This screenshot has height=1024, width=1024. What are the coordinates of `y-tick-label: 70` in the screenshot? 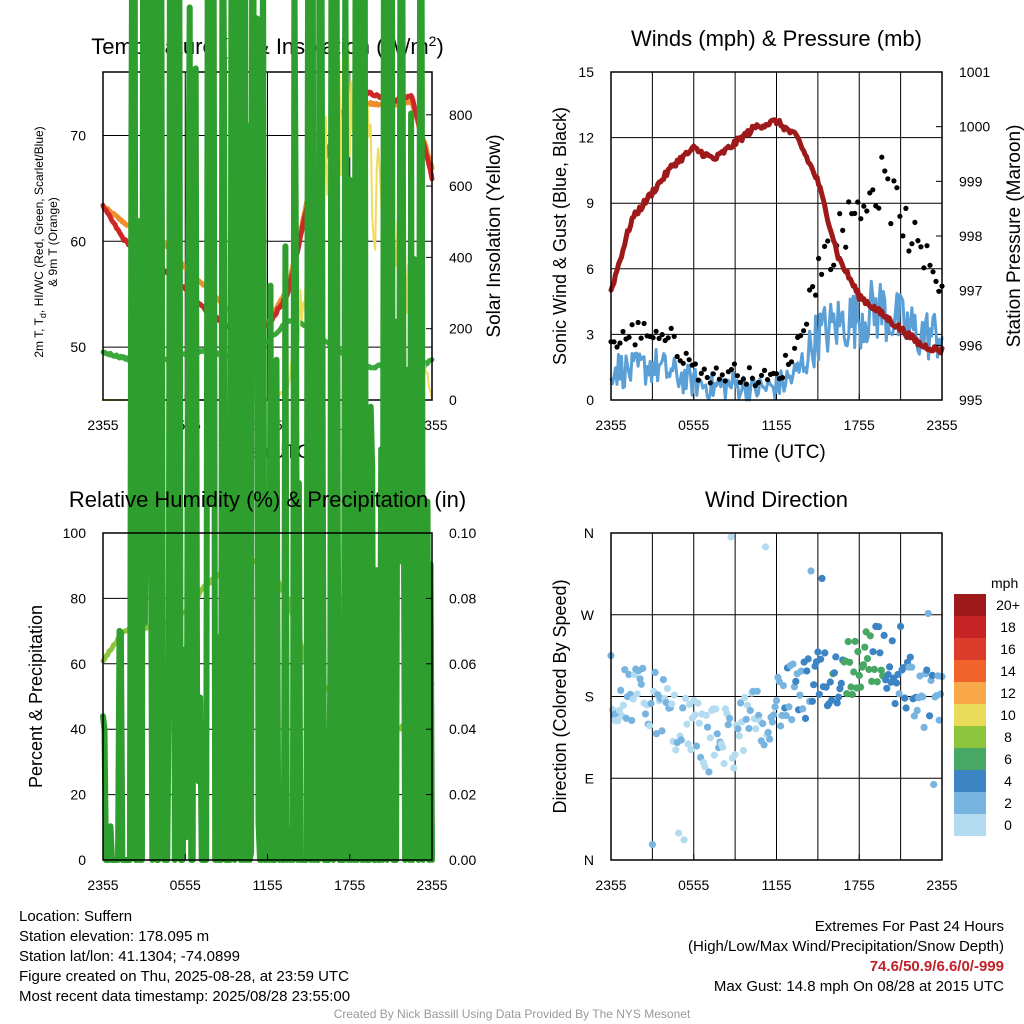 It's located at (78, 135).